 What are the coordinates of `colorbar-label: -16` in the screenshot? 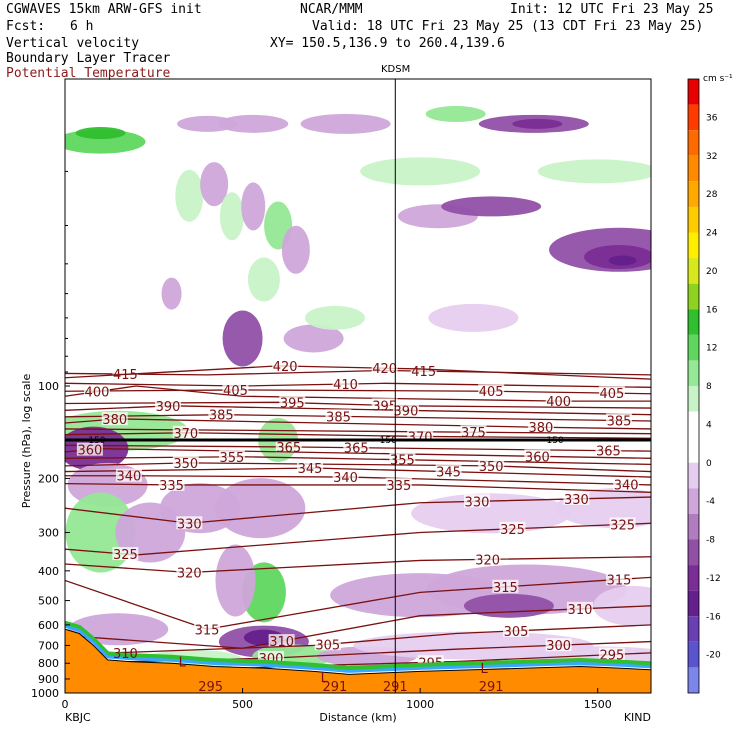 It's located at (713, 617).